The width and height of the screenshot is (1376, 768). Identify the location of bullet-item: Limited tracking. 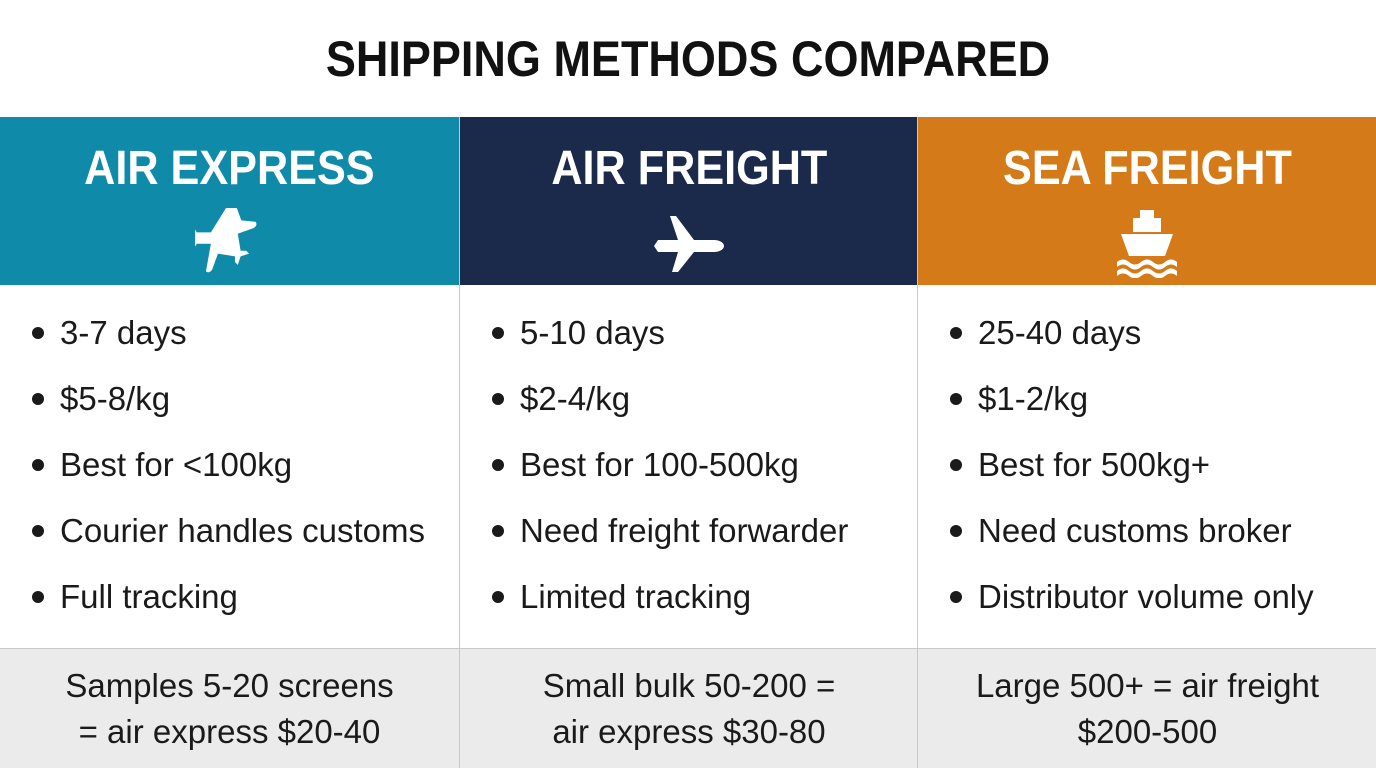
(689, 597).